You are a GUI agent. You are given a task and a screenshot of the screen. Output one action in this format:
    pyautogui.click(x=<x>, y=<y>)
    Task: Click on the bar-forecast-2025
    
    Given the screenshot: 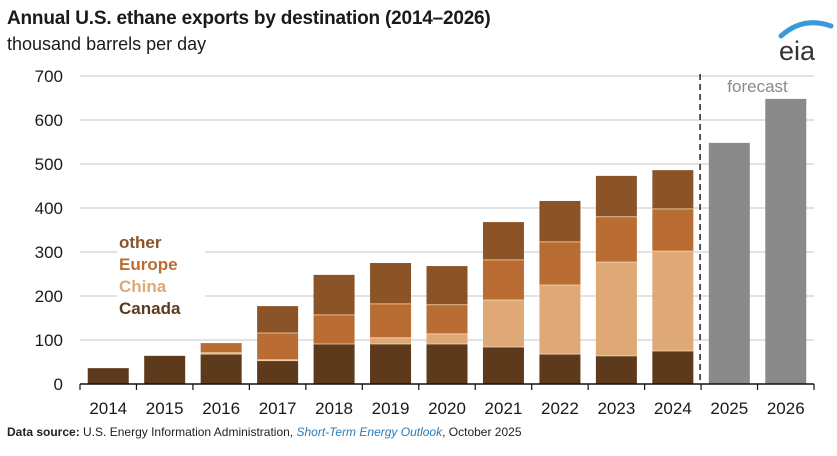 What is the action you would take?
    pyautogui.click(x=729, y=263)
    